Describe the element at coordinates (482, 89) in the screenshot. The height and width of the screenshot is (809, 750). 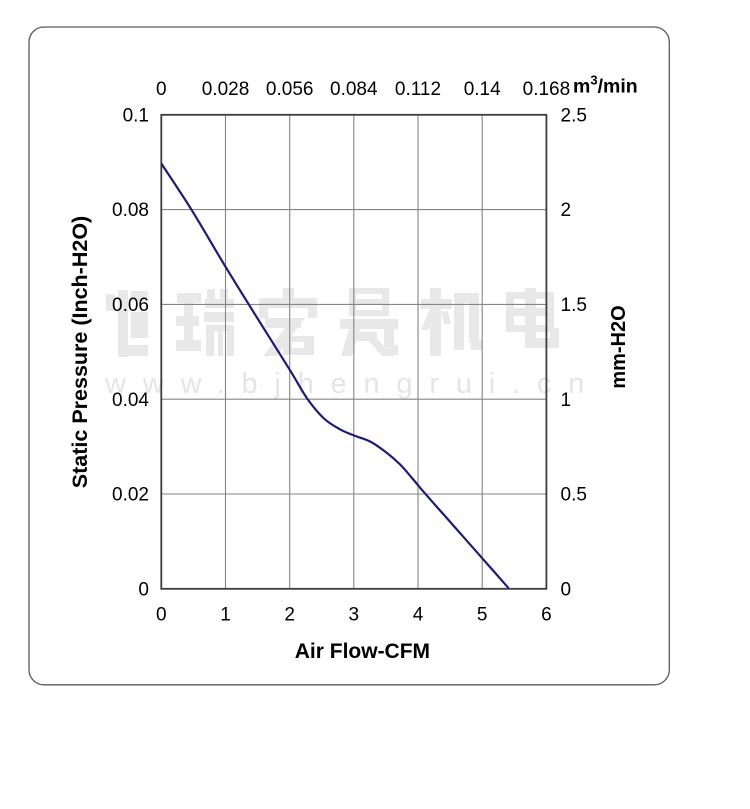
I see `svg-text: 0.14` at that location.